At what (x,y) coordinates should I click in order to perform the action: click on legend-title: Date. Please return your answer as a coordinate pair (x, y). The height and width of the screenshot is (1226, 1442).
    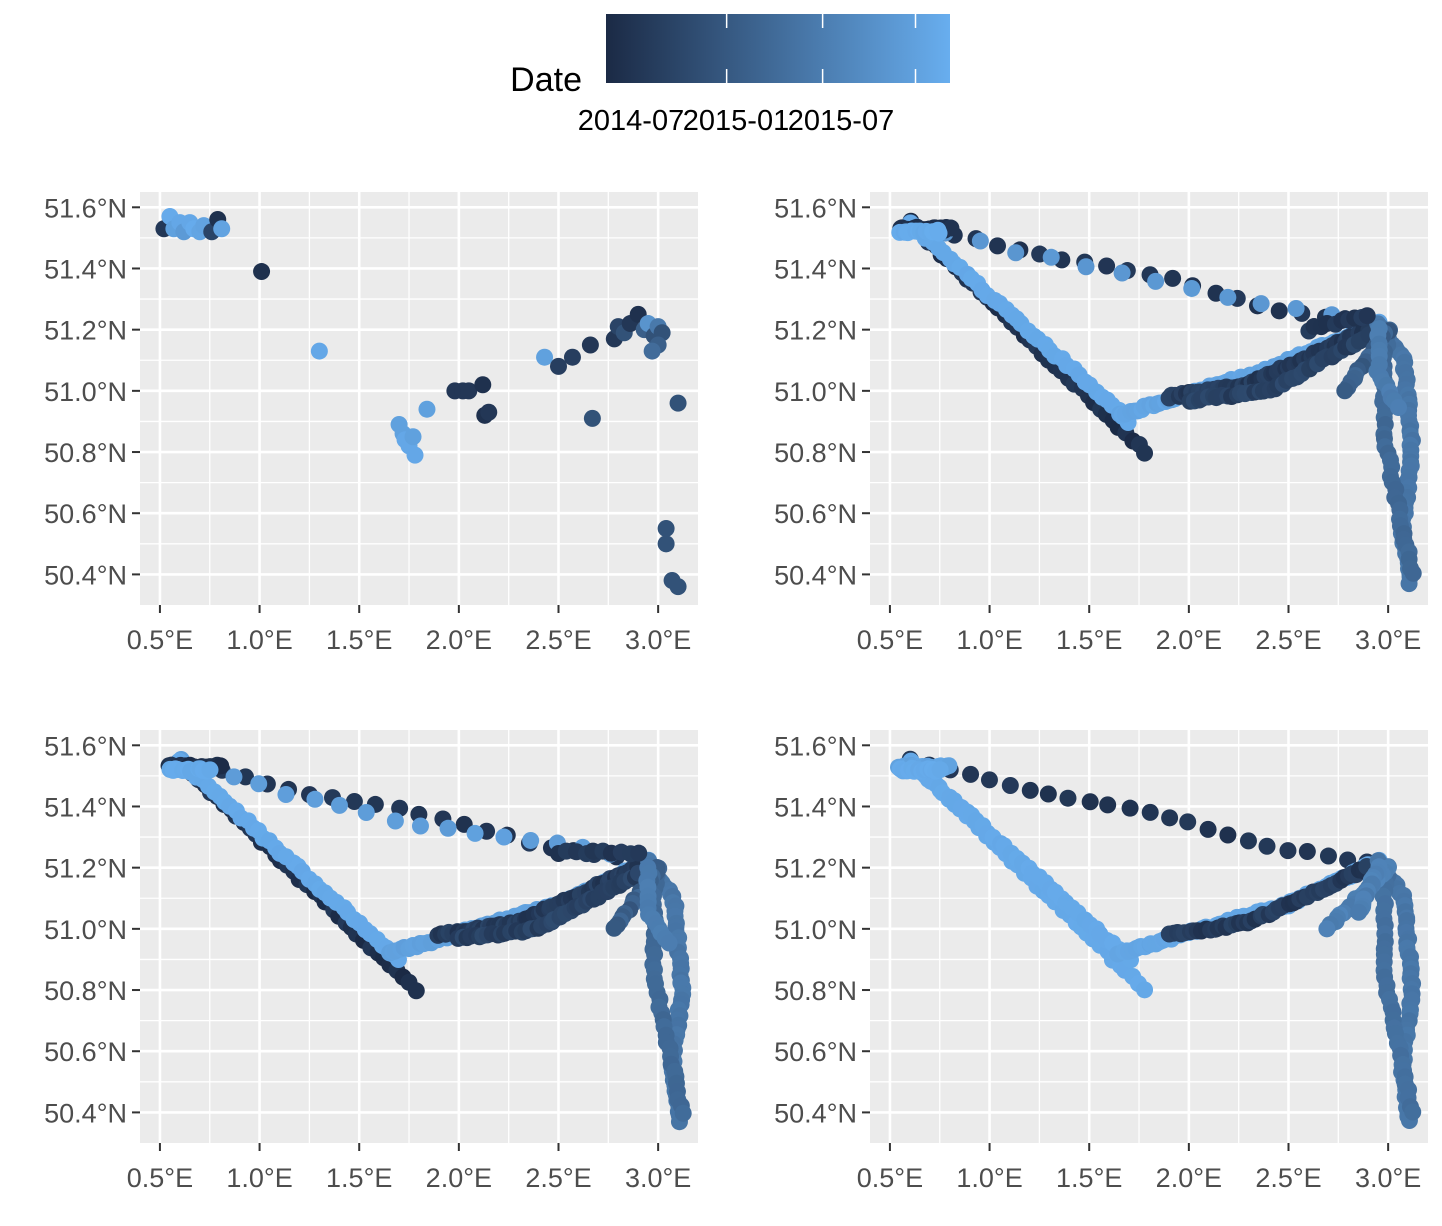
    Looking at the image, I should click on (546, 80).